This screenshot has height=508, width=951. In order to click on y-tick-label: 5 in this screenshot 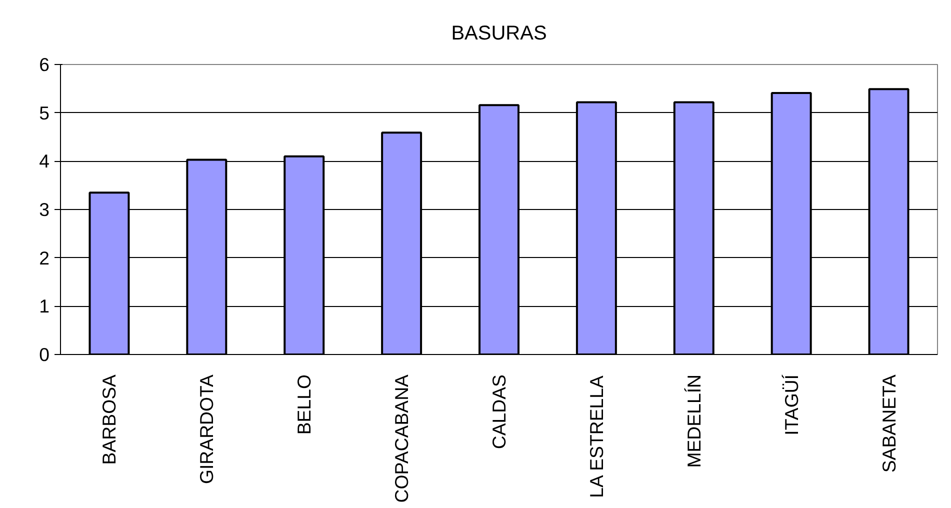, I will do `click(44, 113)`.